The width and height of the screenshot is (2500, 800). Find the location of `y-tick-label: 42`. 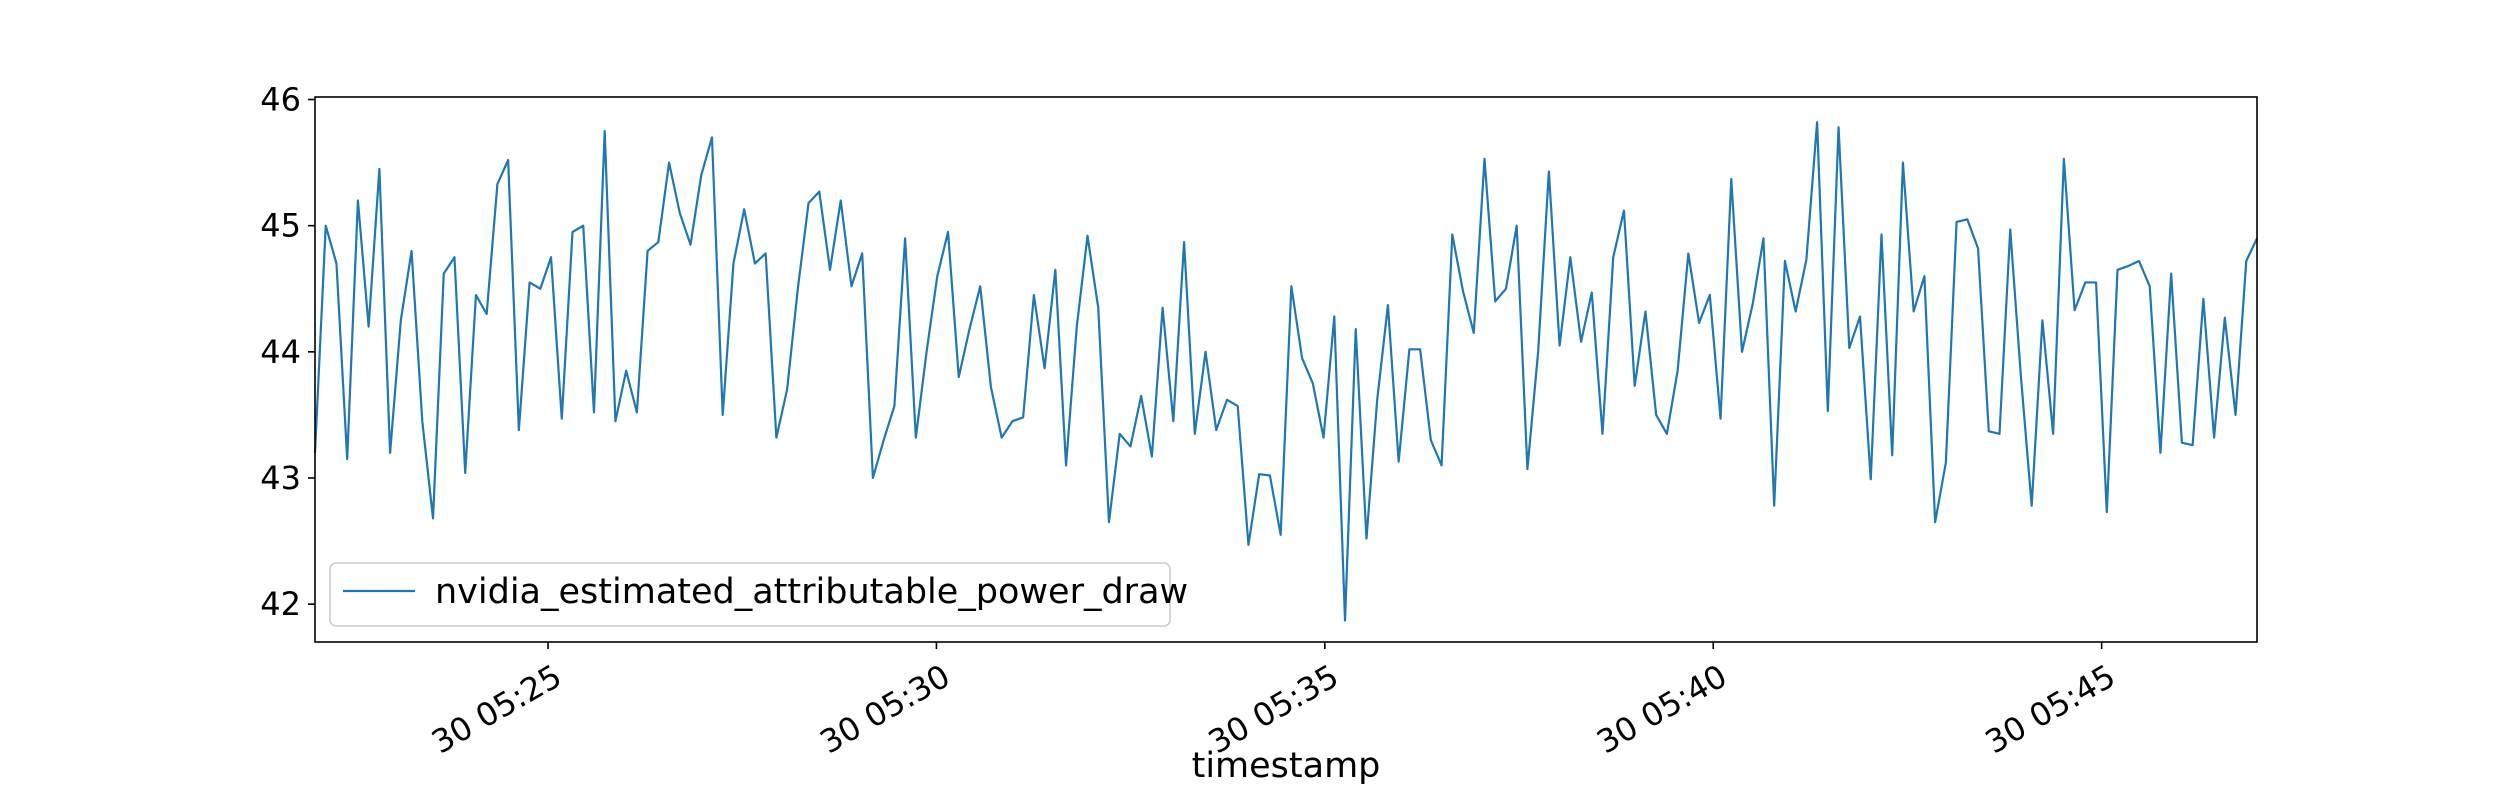

y-tick-label: 42 is located at coordinates (280, 604).